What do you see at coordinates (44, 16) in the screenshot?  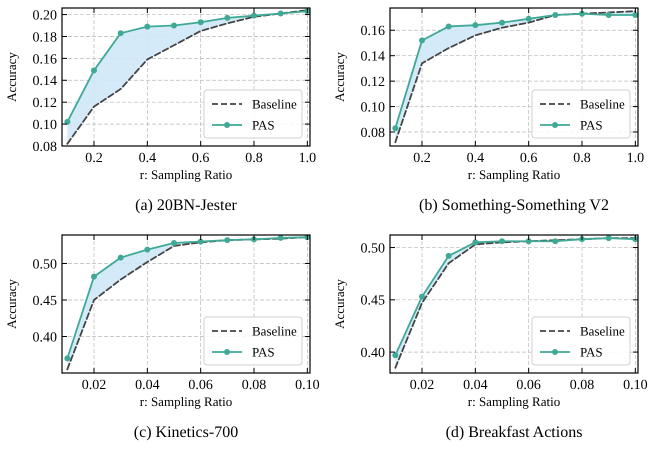 I see `y-tick-label: 0.20` at bounding box center [44, 16].